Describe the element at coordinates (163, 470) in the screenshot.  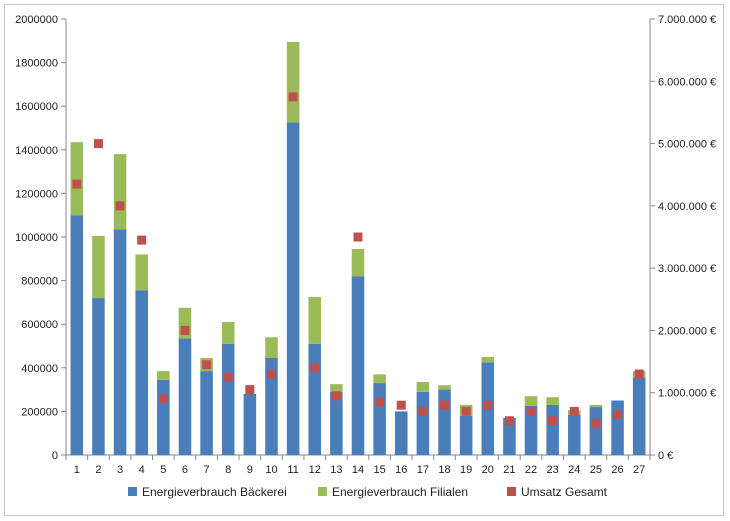
I see `x-axis-tick-label: 5` at that location.